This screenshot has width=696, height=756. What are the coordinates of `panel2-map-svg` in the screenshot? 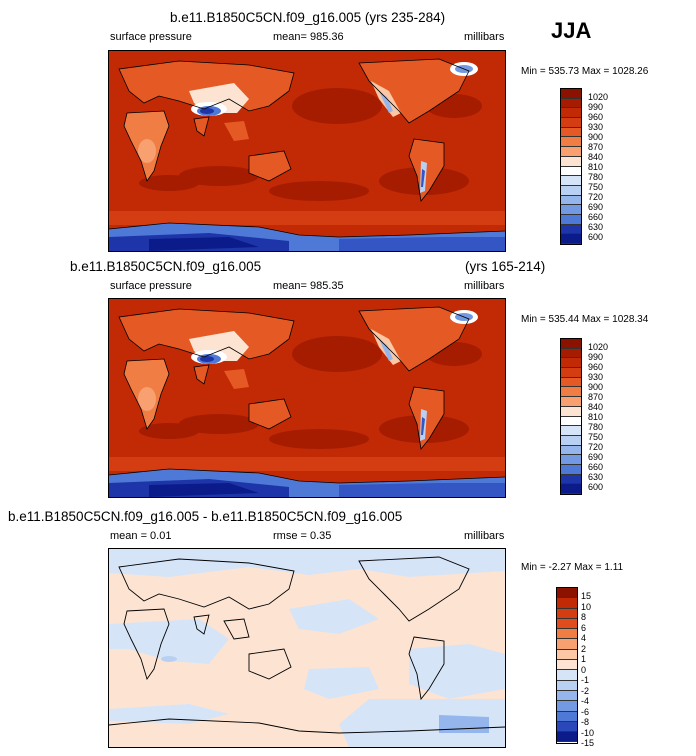 It's located at (307, 398).